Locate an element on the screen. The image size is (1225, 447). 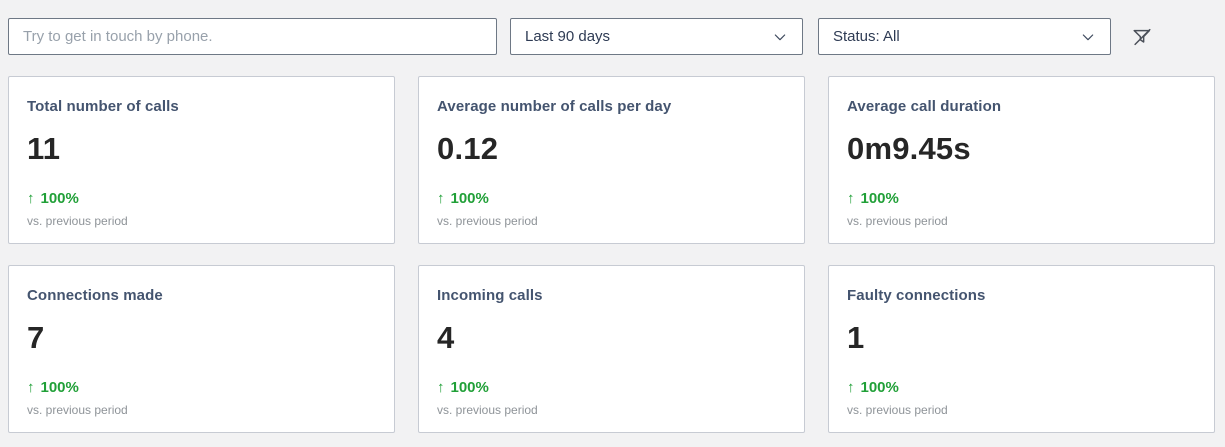
status-select: Status: All is located at coordinates (964, 36).